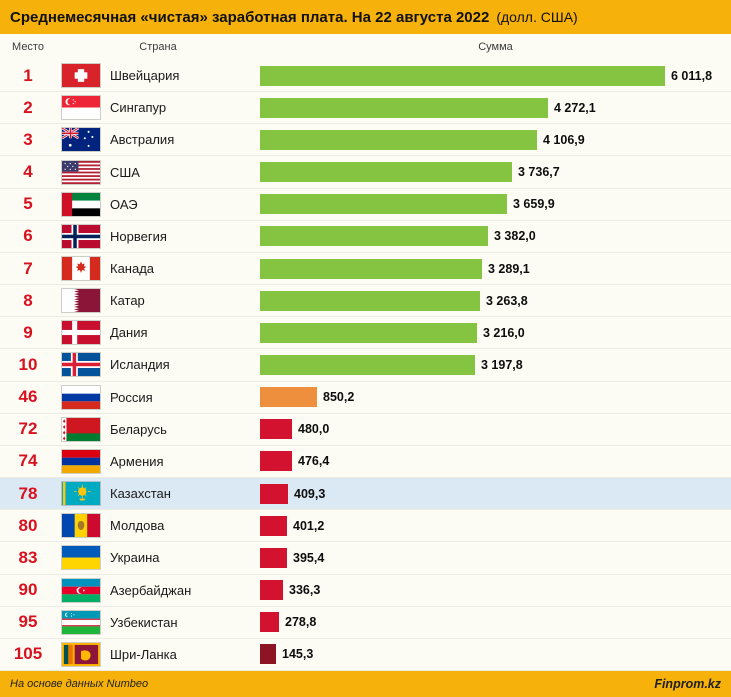 The height and width of the screenshot is (697, 731). I want to click on value-label: 3 216,0, so click(504, 332).